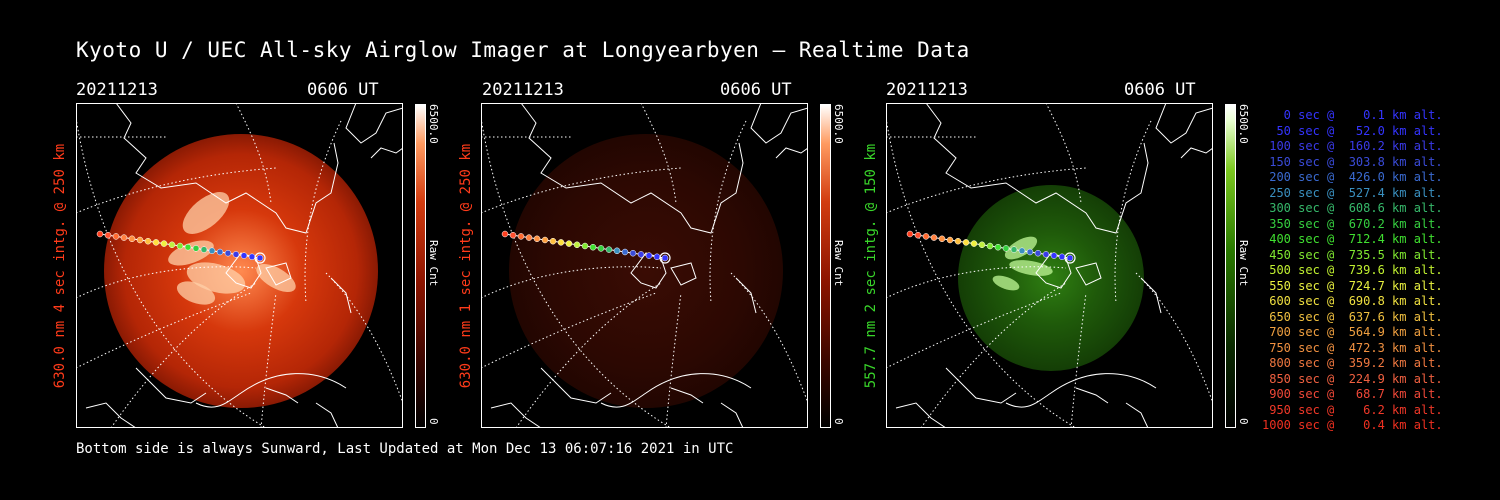 This screenshot has width=1500, height=500. I want to click on legend-entry: 800 sec @ 359.2 km alt., so click(1352, 363).